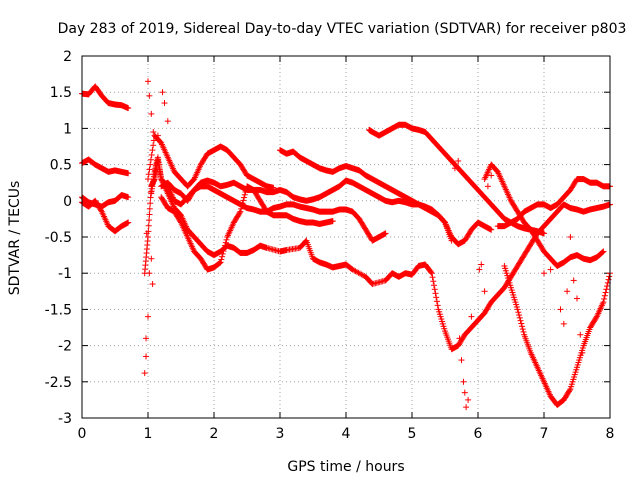 The height and width of the screenshot is (480, 640). What do you see at coordinates (82, 434) in the screenshot?
I see `x-tick-label: 0` at bounding box center [82, 434].